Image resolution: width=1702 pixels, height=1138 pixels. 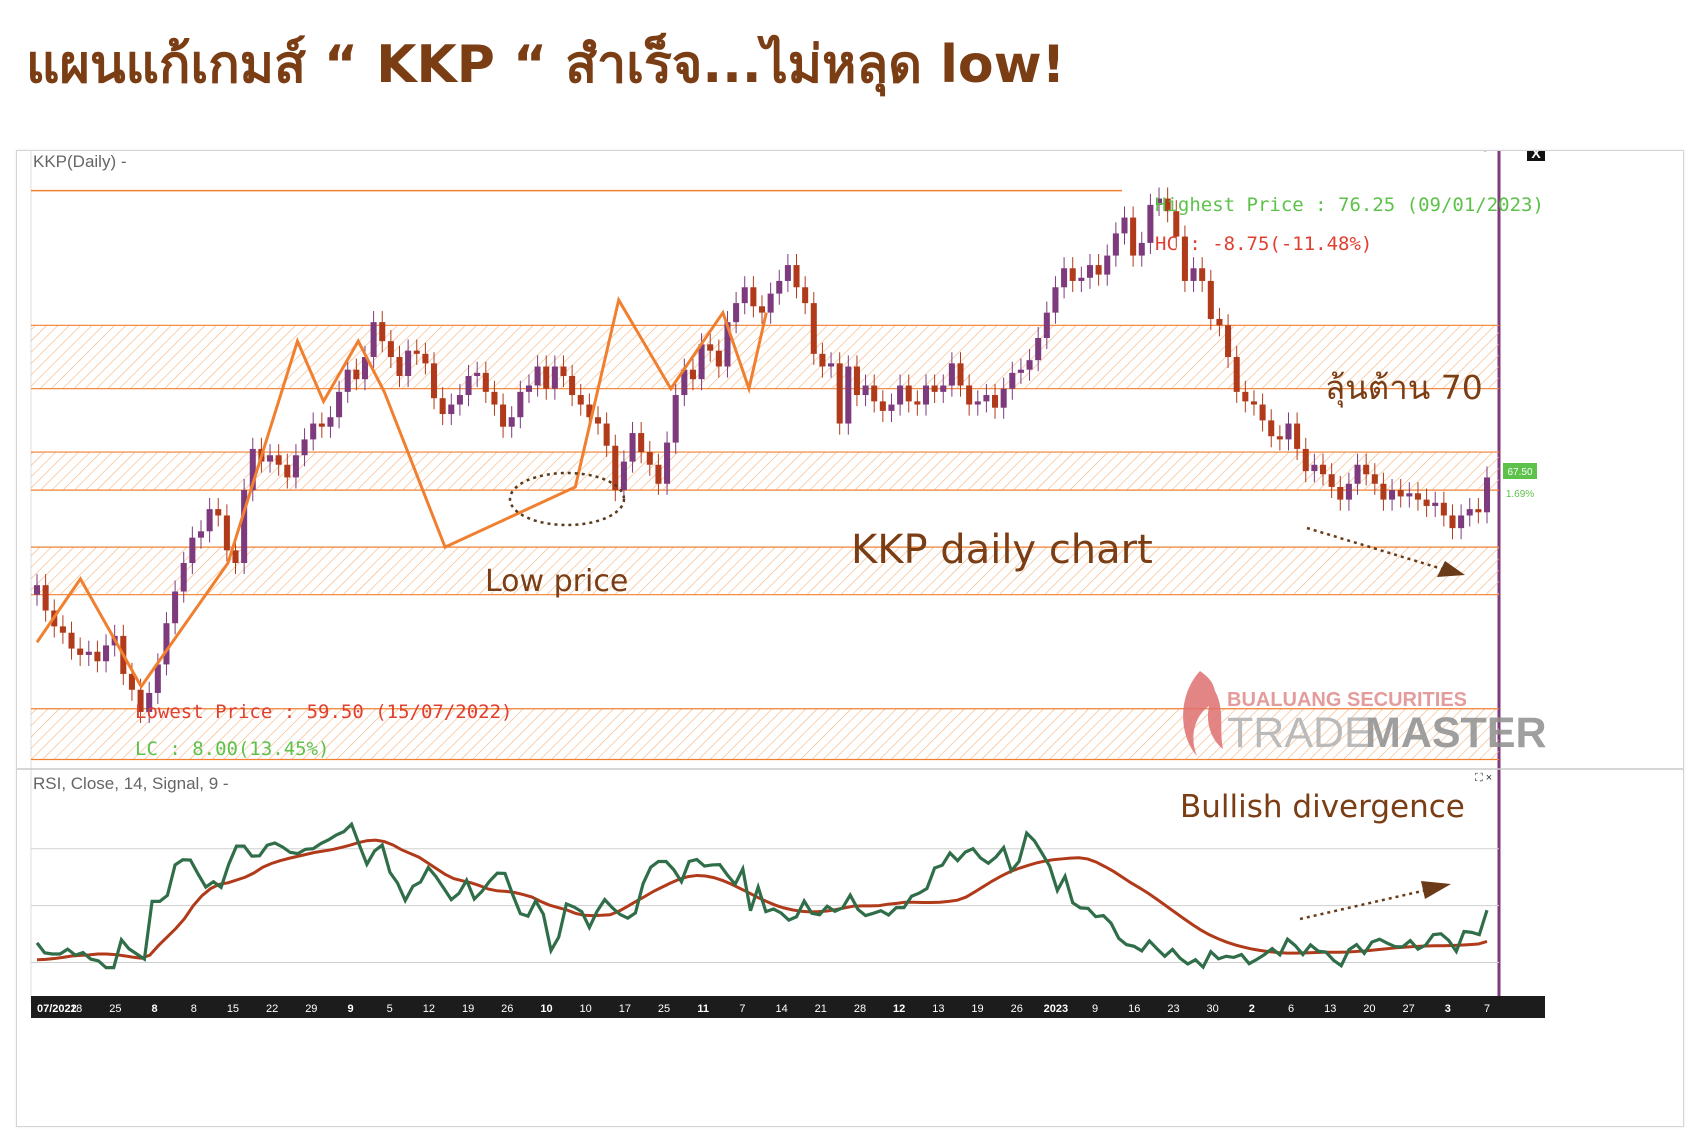 I want to click on close-label: X, so click(x=1536, y=156).